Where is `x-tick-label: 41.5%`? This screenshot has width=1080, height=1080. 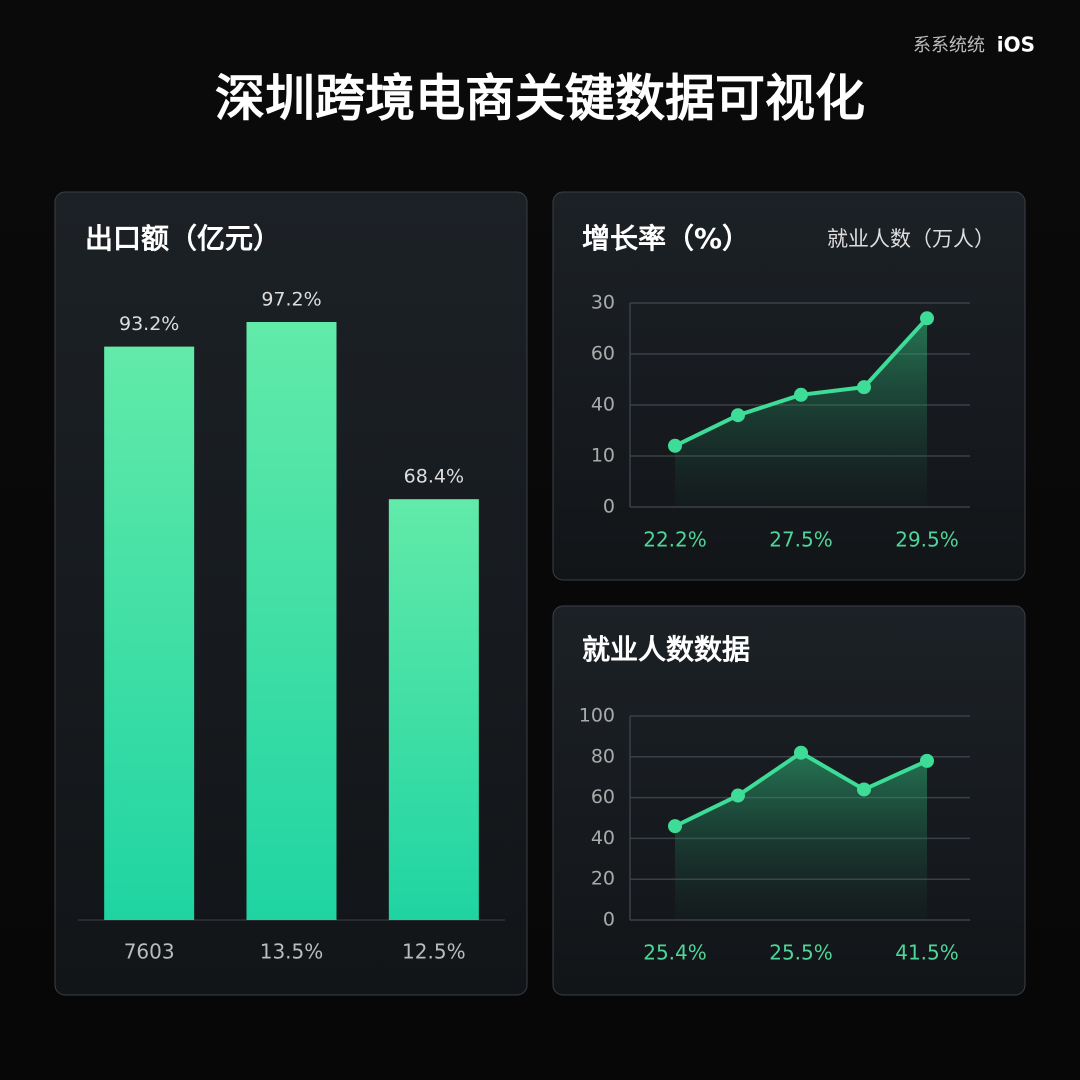
x-tick-label: 41.5% is located at coordinates (927, 953).